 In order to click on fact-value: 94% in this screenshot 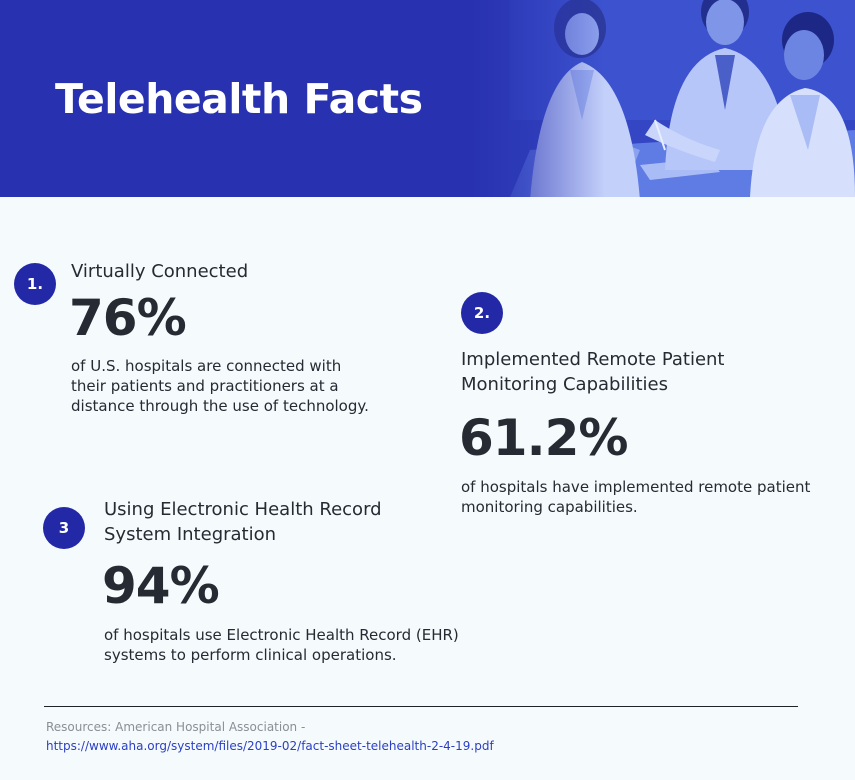, I will do `click(161, 586)`.